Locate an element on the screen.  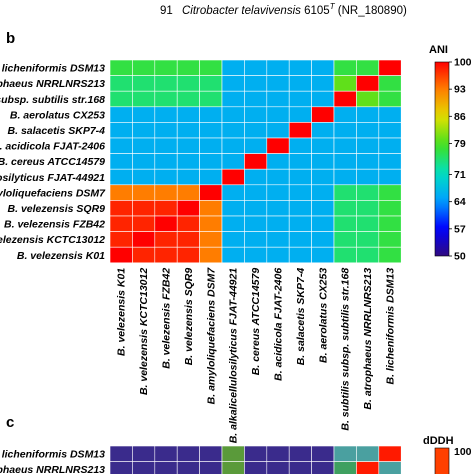
row-label: B. velezensis K01 is located at coordinates (61, 256).